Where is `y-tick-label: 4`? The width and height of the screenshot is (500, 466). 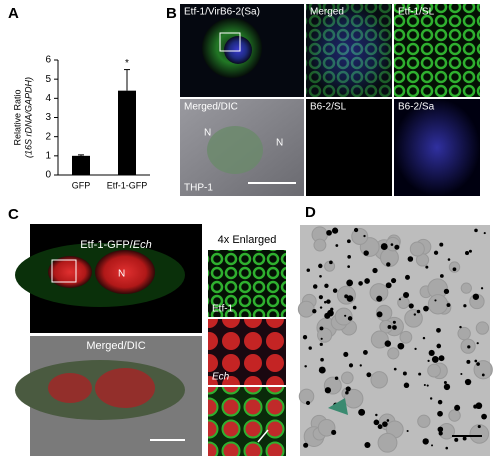 y-tick-label: 4 is located at coordinates (48, 98).